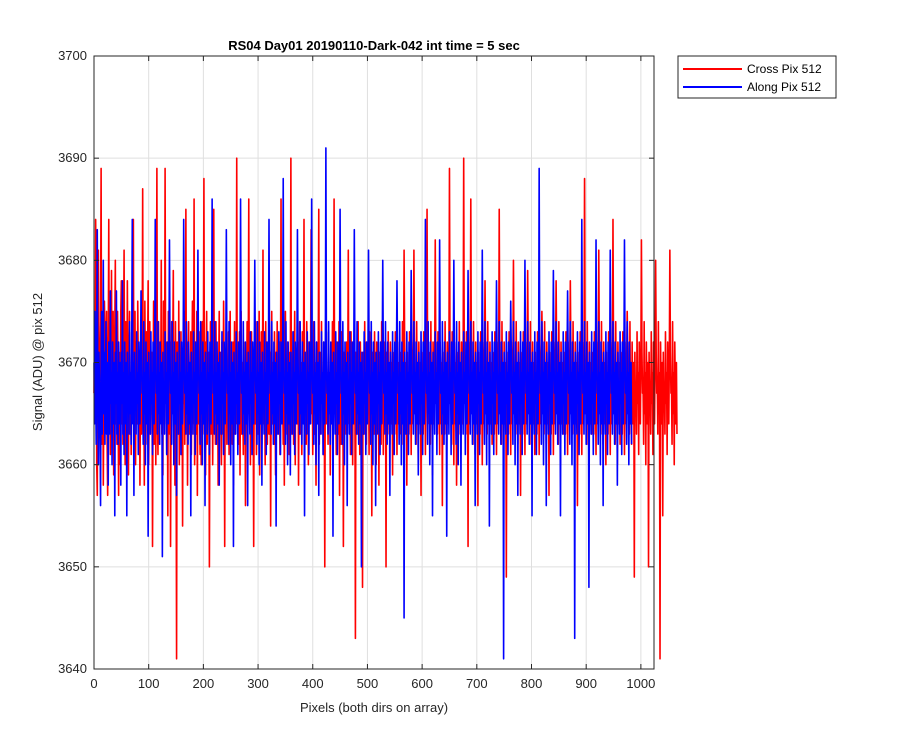 This screenshot has height=750, width=900. Describe the element at coordinates (784, 69) in the screenshot. I see `legend-label-cross: Cross Pix 512` at that location.